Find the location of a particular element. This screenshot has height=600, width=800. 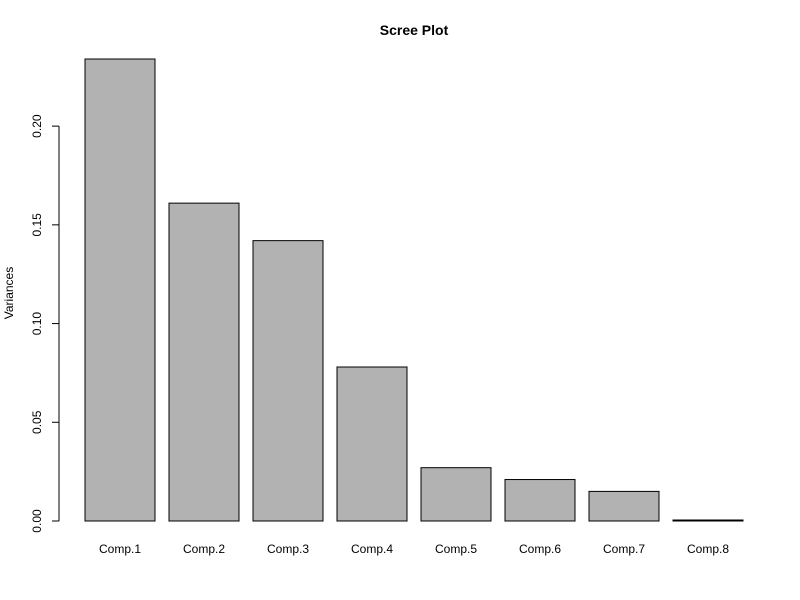

x-tick-label-3: Comp.3 is located at coordinates (288, 549).